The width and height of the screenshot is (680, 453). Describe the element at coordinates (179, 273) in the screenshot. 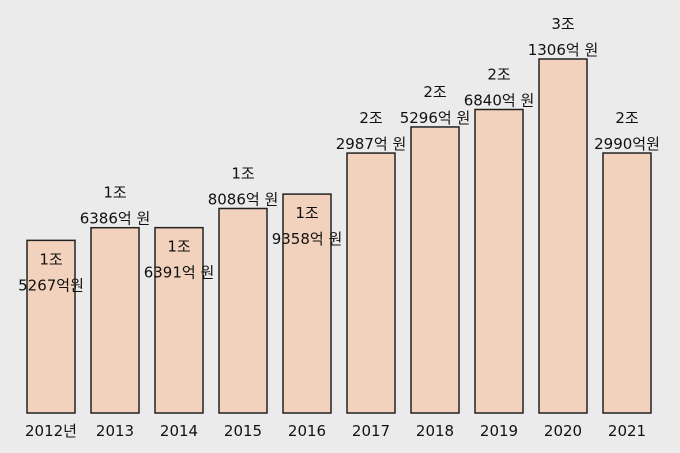

I see `data-label-2-line-1: 6391억 원` at that location.